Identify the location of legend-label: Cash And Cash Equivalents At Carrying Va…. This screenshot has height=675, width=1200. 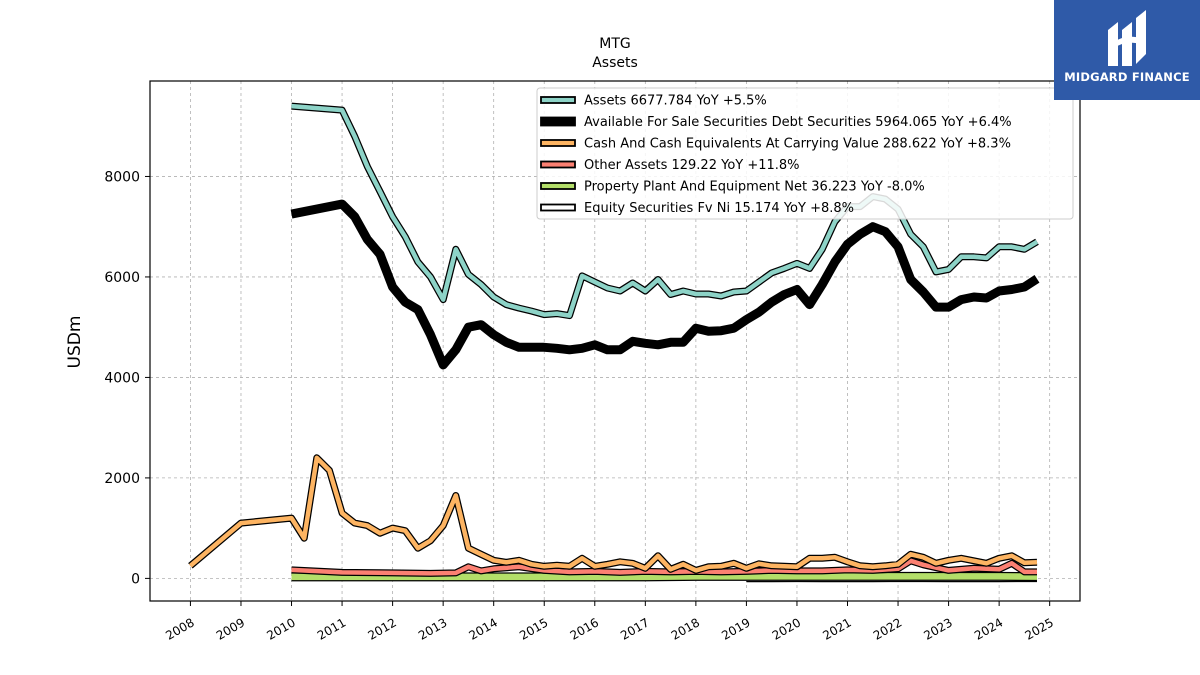
(797, 144).